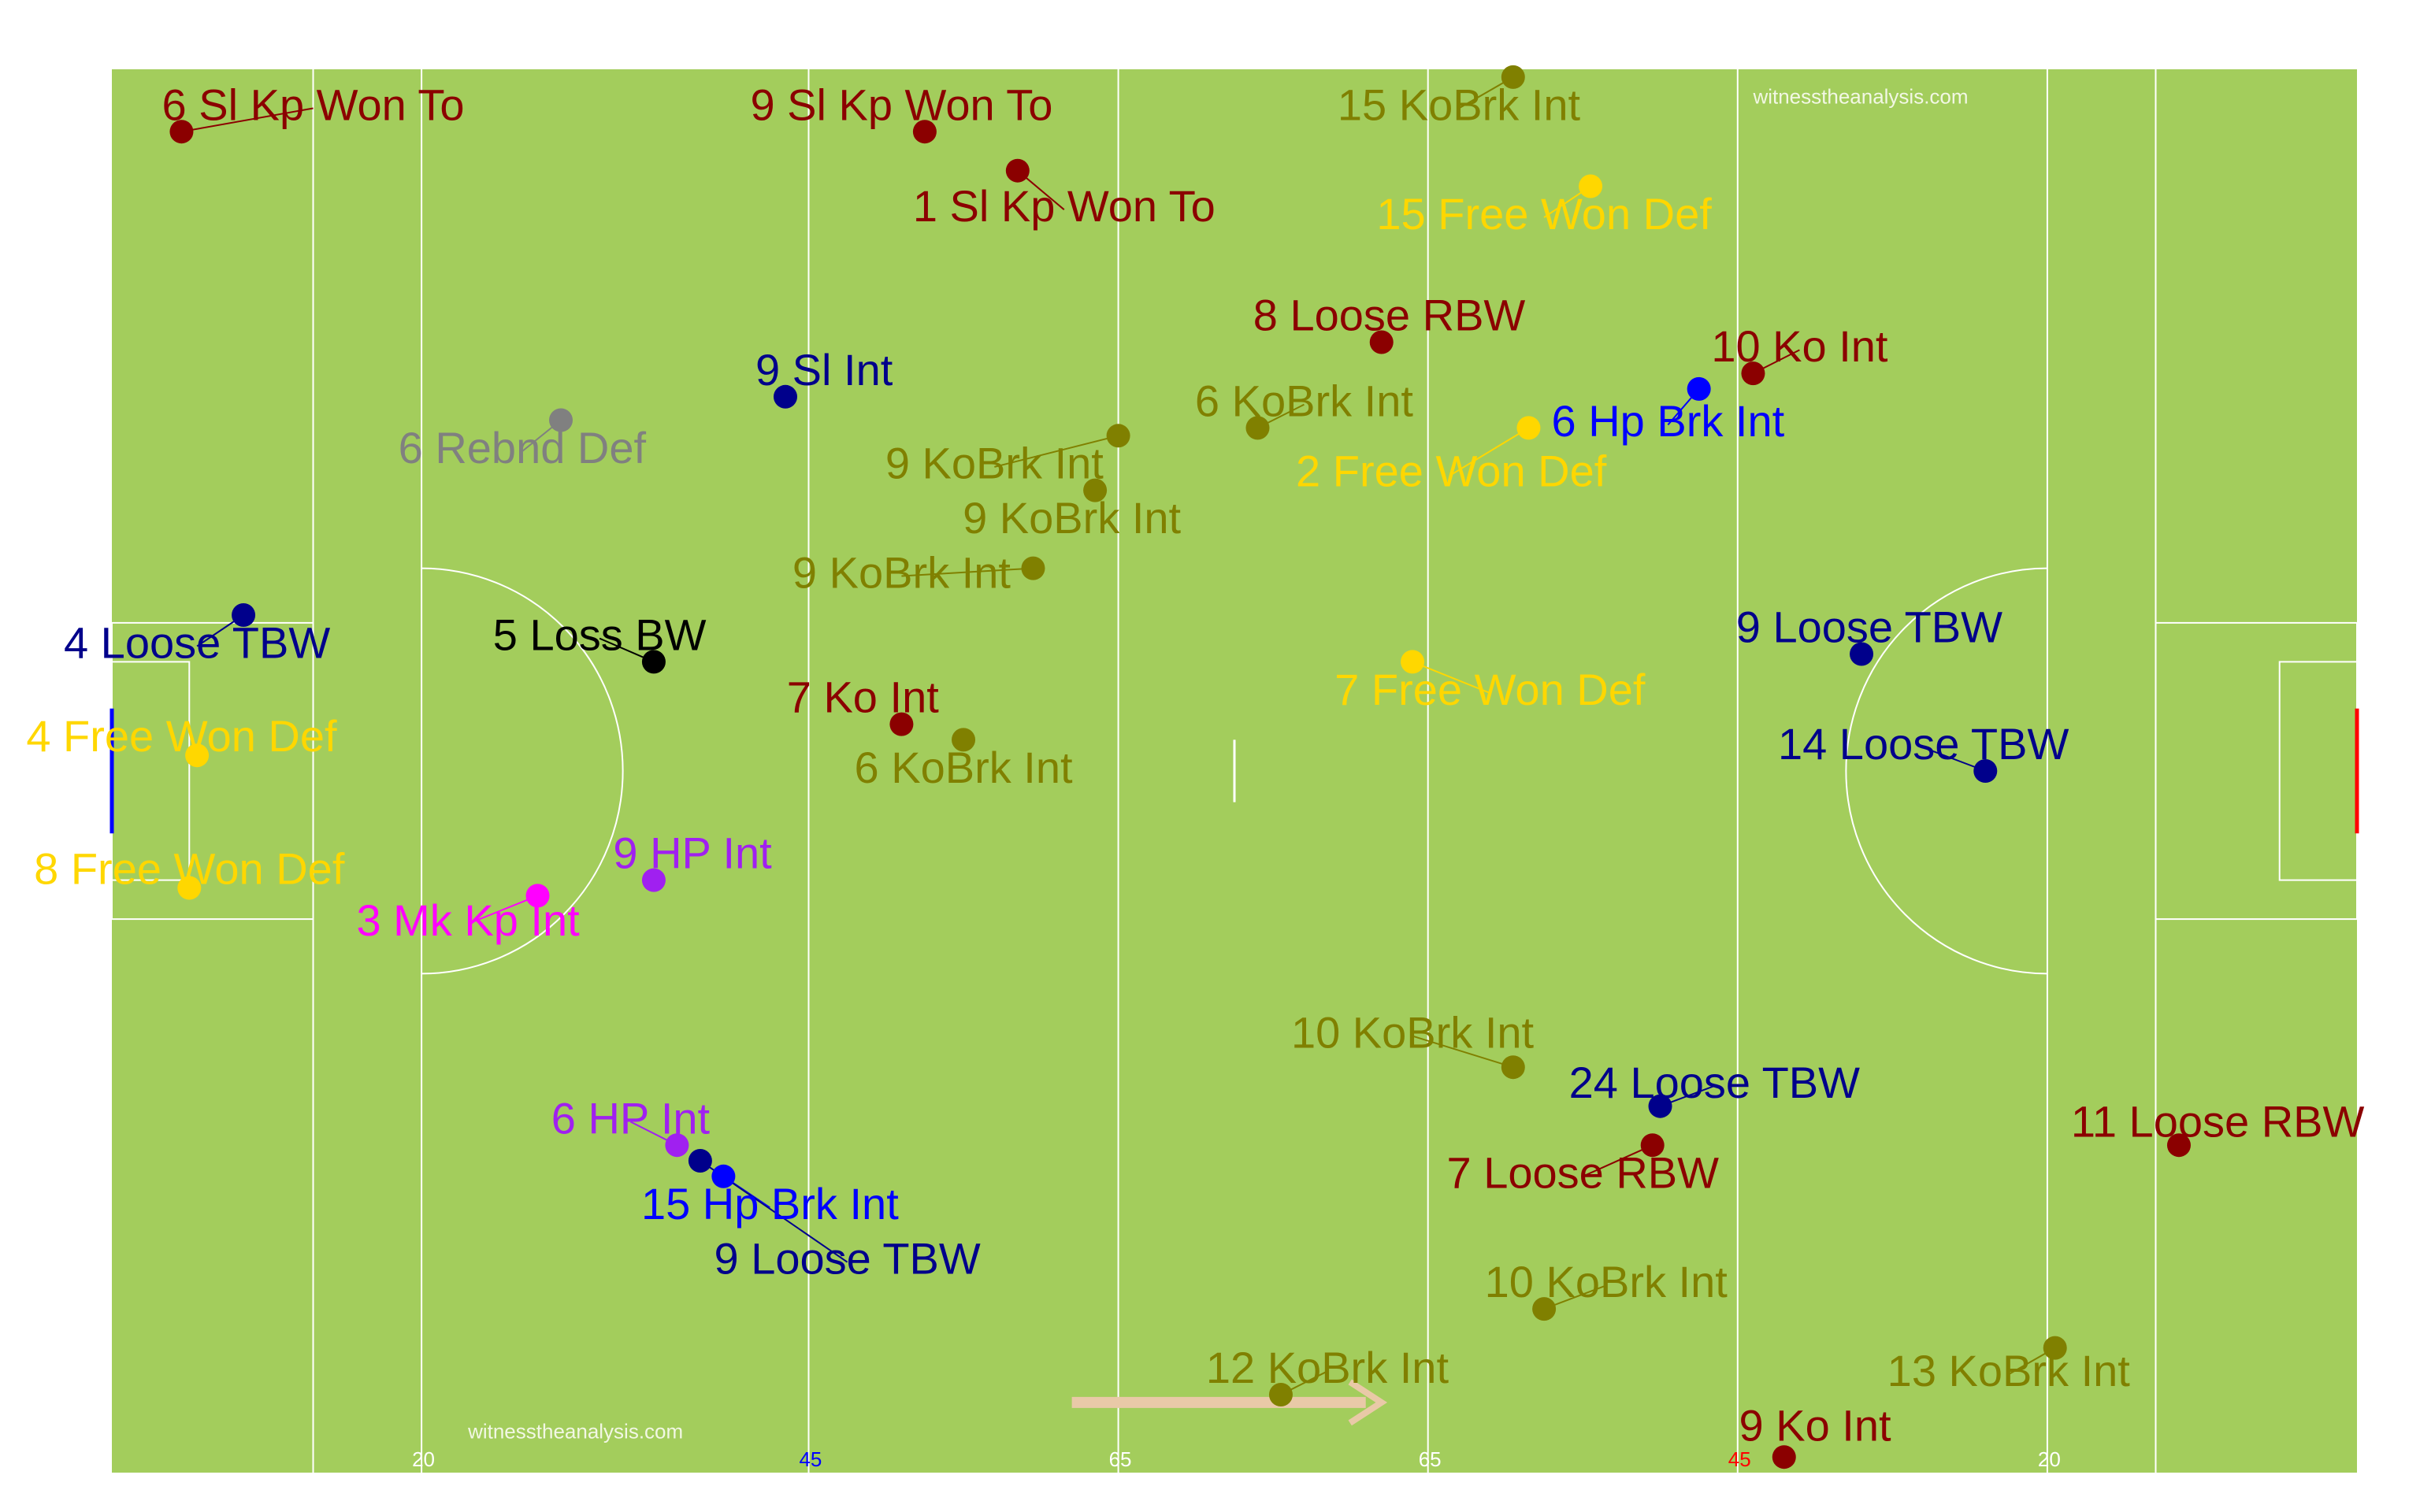  I want to click on data-label: 6 Hp Brk Int, so click(1668, 421).